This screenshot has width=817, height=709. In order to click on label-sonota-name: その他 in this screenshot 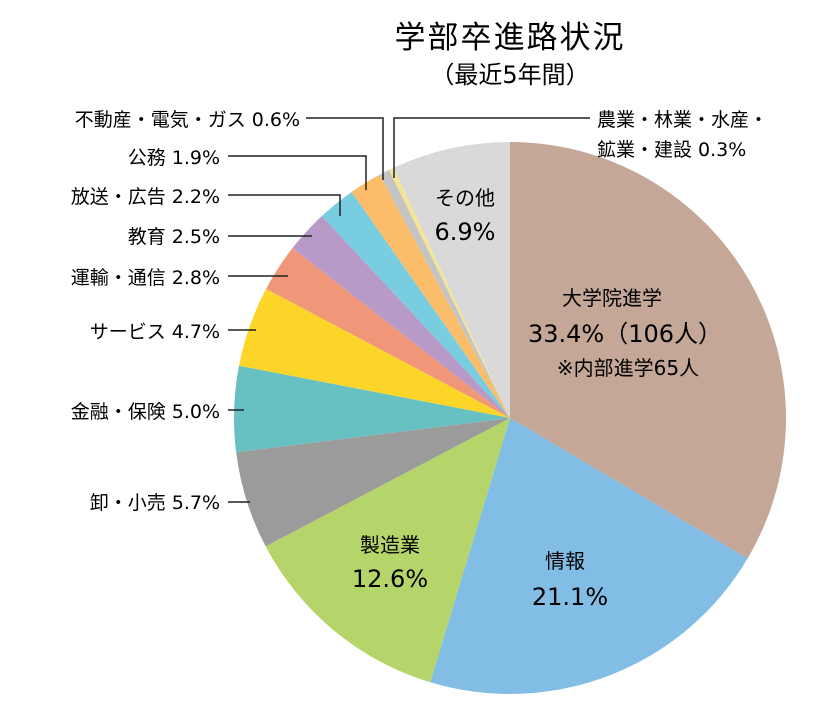, I will do `click(465, 198)`.